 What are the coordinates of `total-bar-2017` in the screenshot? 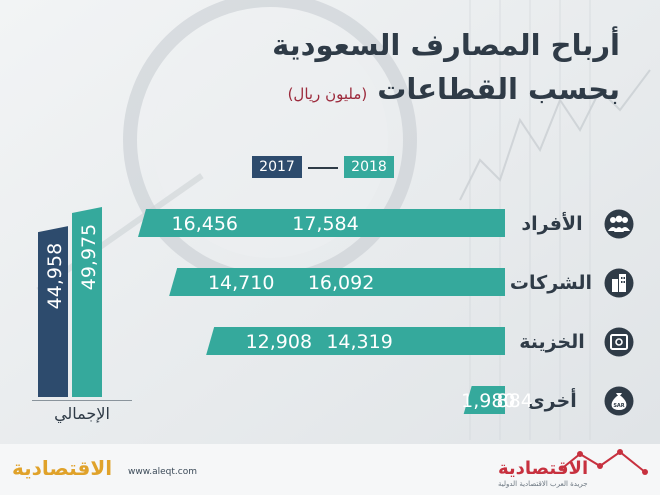 It's located at (53, 311).